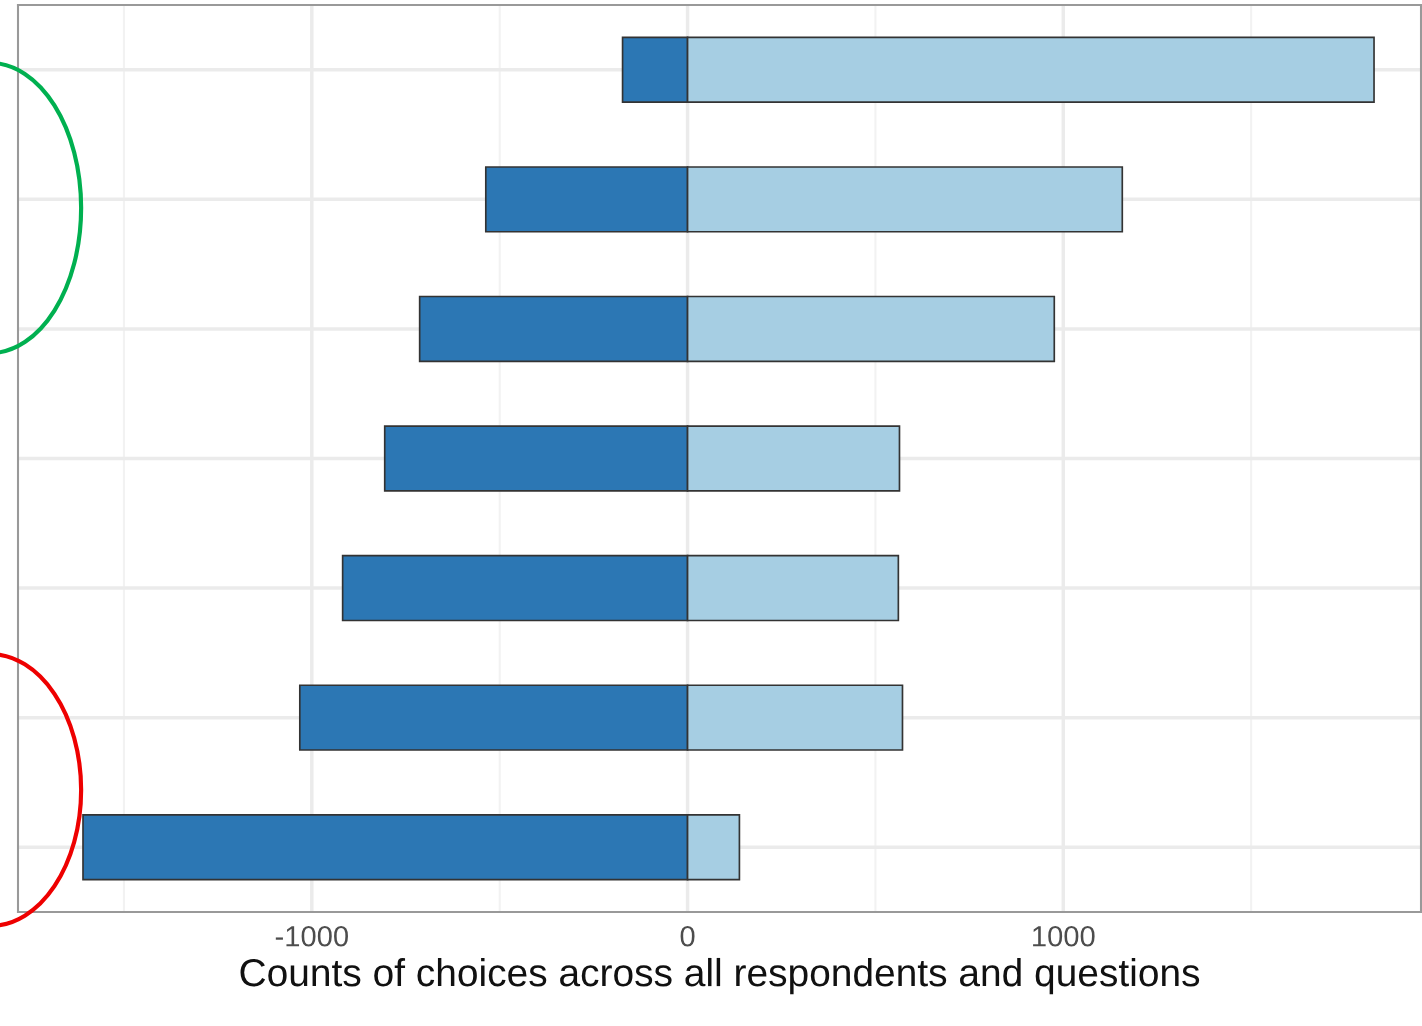  I want to click on x-tick-label: -1000, so click(311, 936).